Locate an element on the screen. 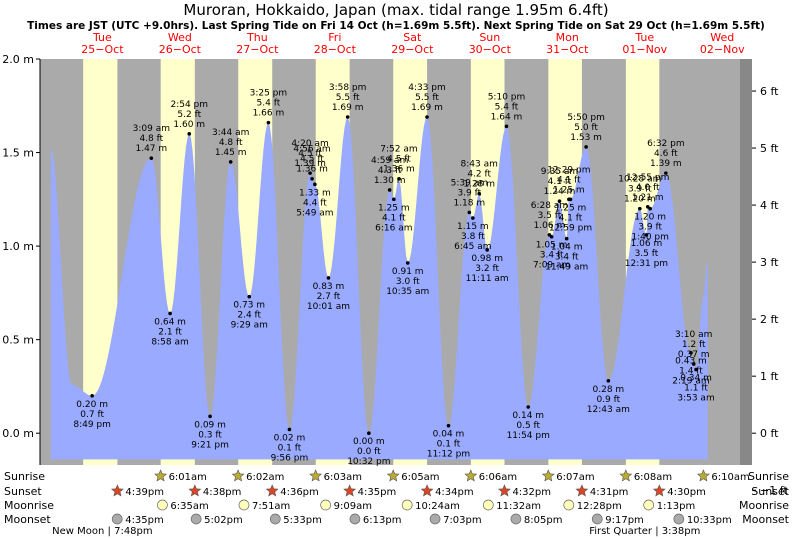 The width and height of the screenshot is (793, 539). tide-label: 8:43 am is located at coordinates (479, 165).